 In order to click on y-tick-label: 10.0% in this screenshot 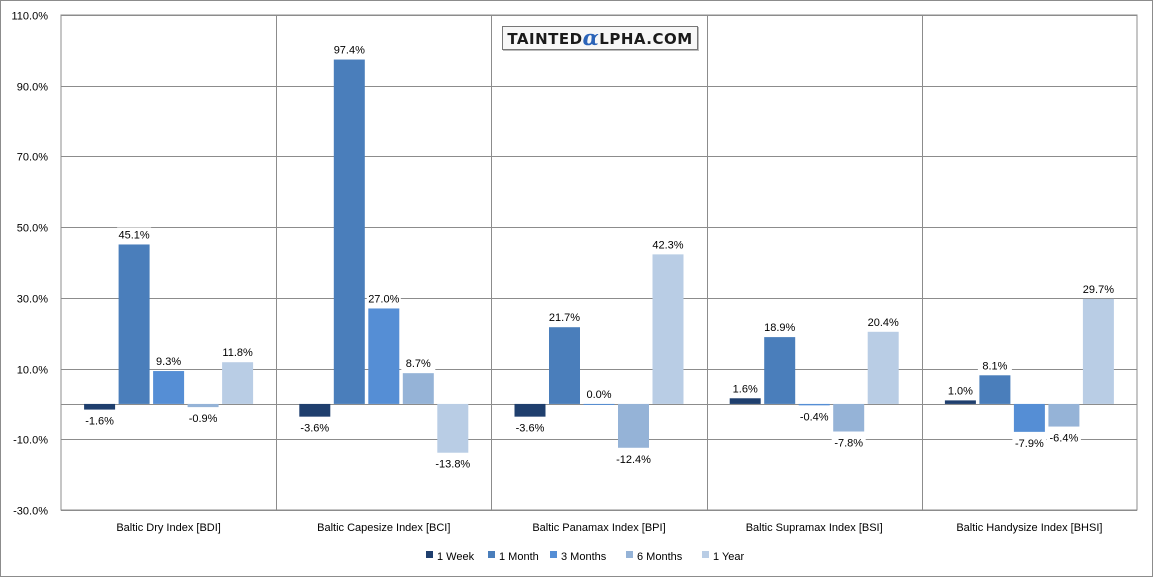, I will do `click(32, 371)`.